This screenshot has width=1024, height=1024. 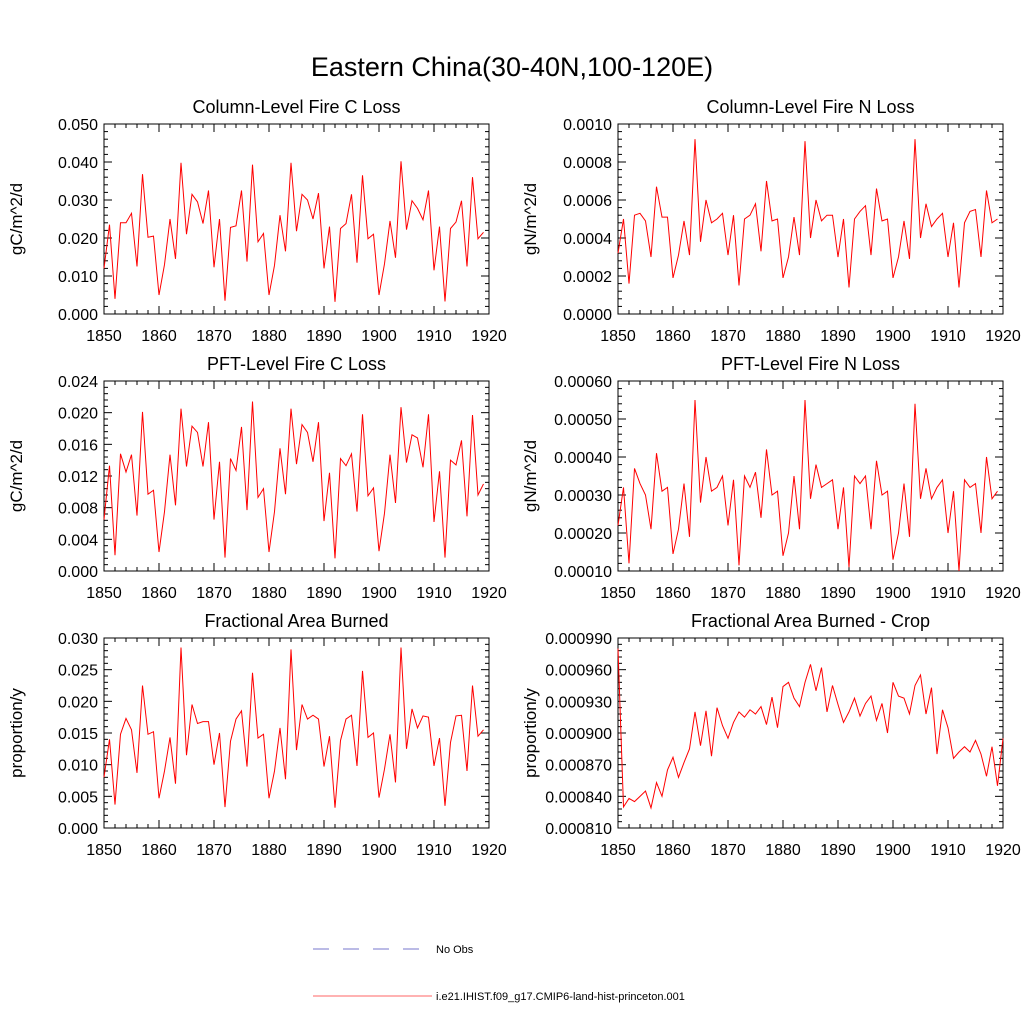 What do you see at coordinates (455, 950) in the screenshot?
I see `legend-label-no-obs: No Obs` at bounding box center [455, 950].